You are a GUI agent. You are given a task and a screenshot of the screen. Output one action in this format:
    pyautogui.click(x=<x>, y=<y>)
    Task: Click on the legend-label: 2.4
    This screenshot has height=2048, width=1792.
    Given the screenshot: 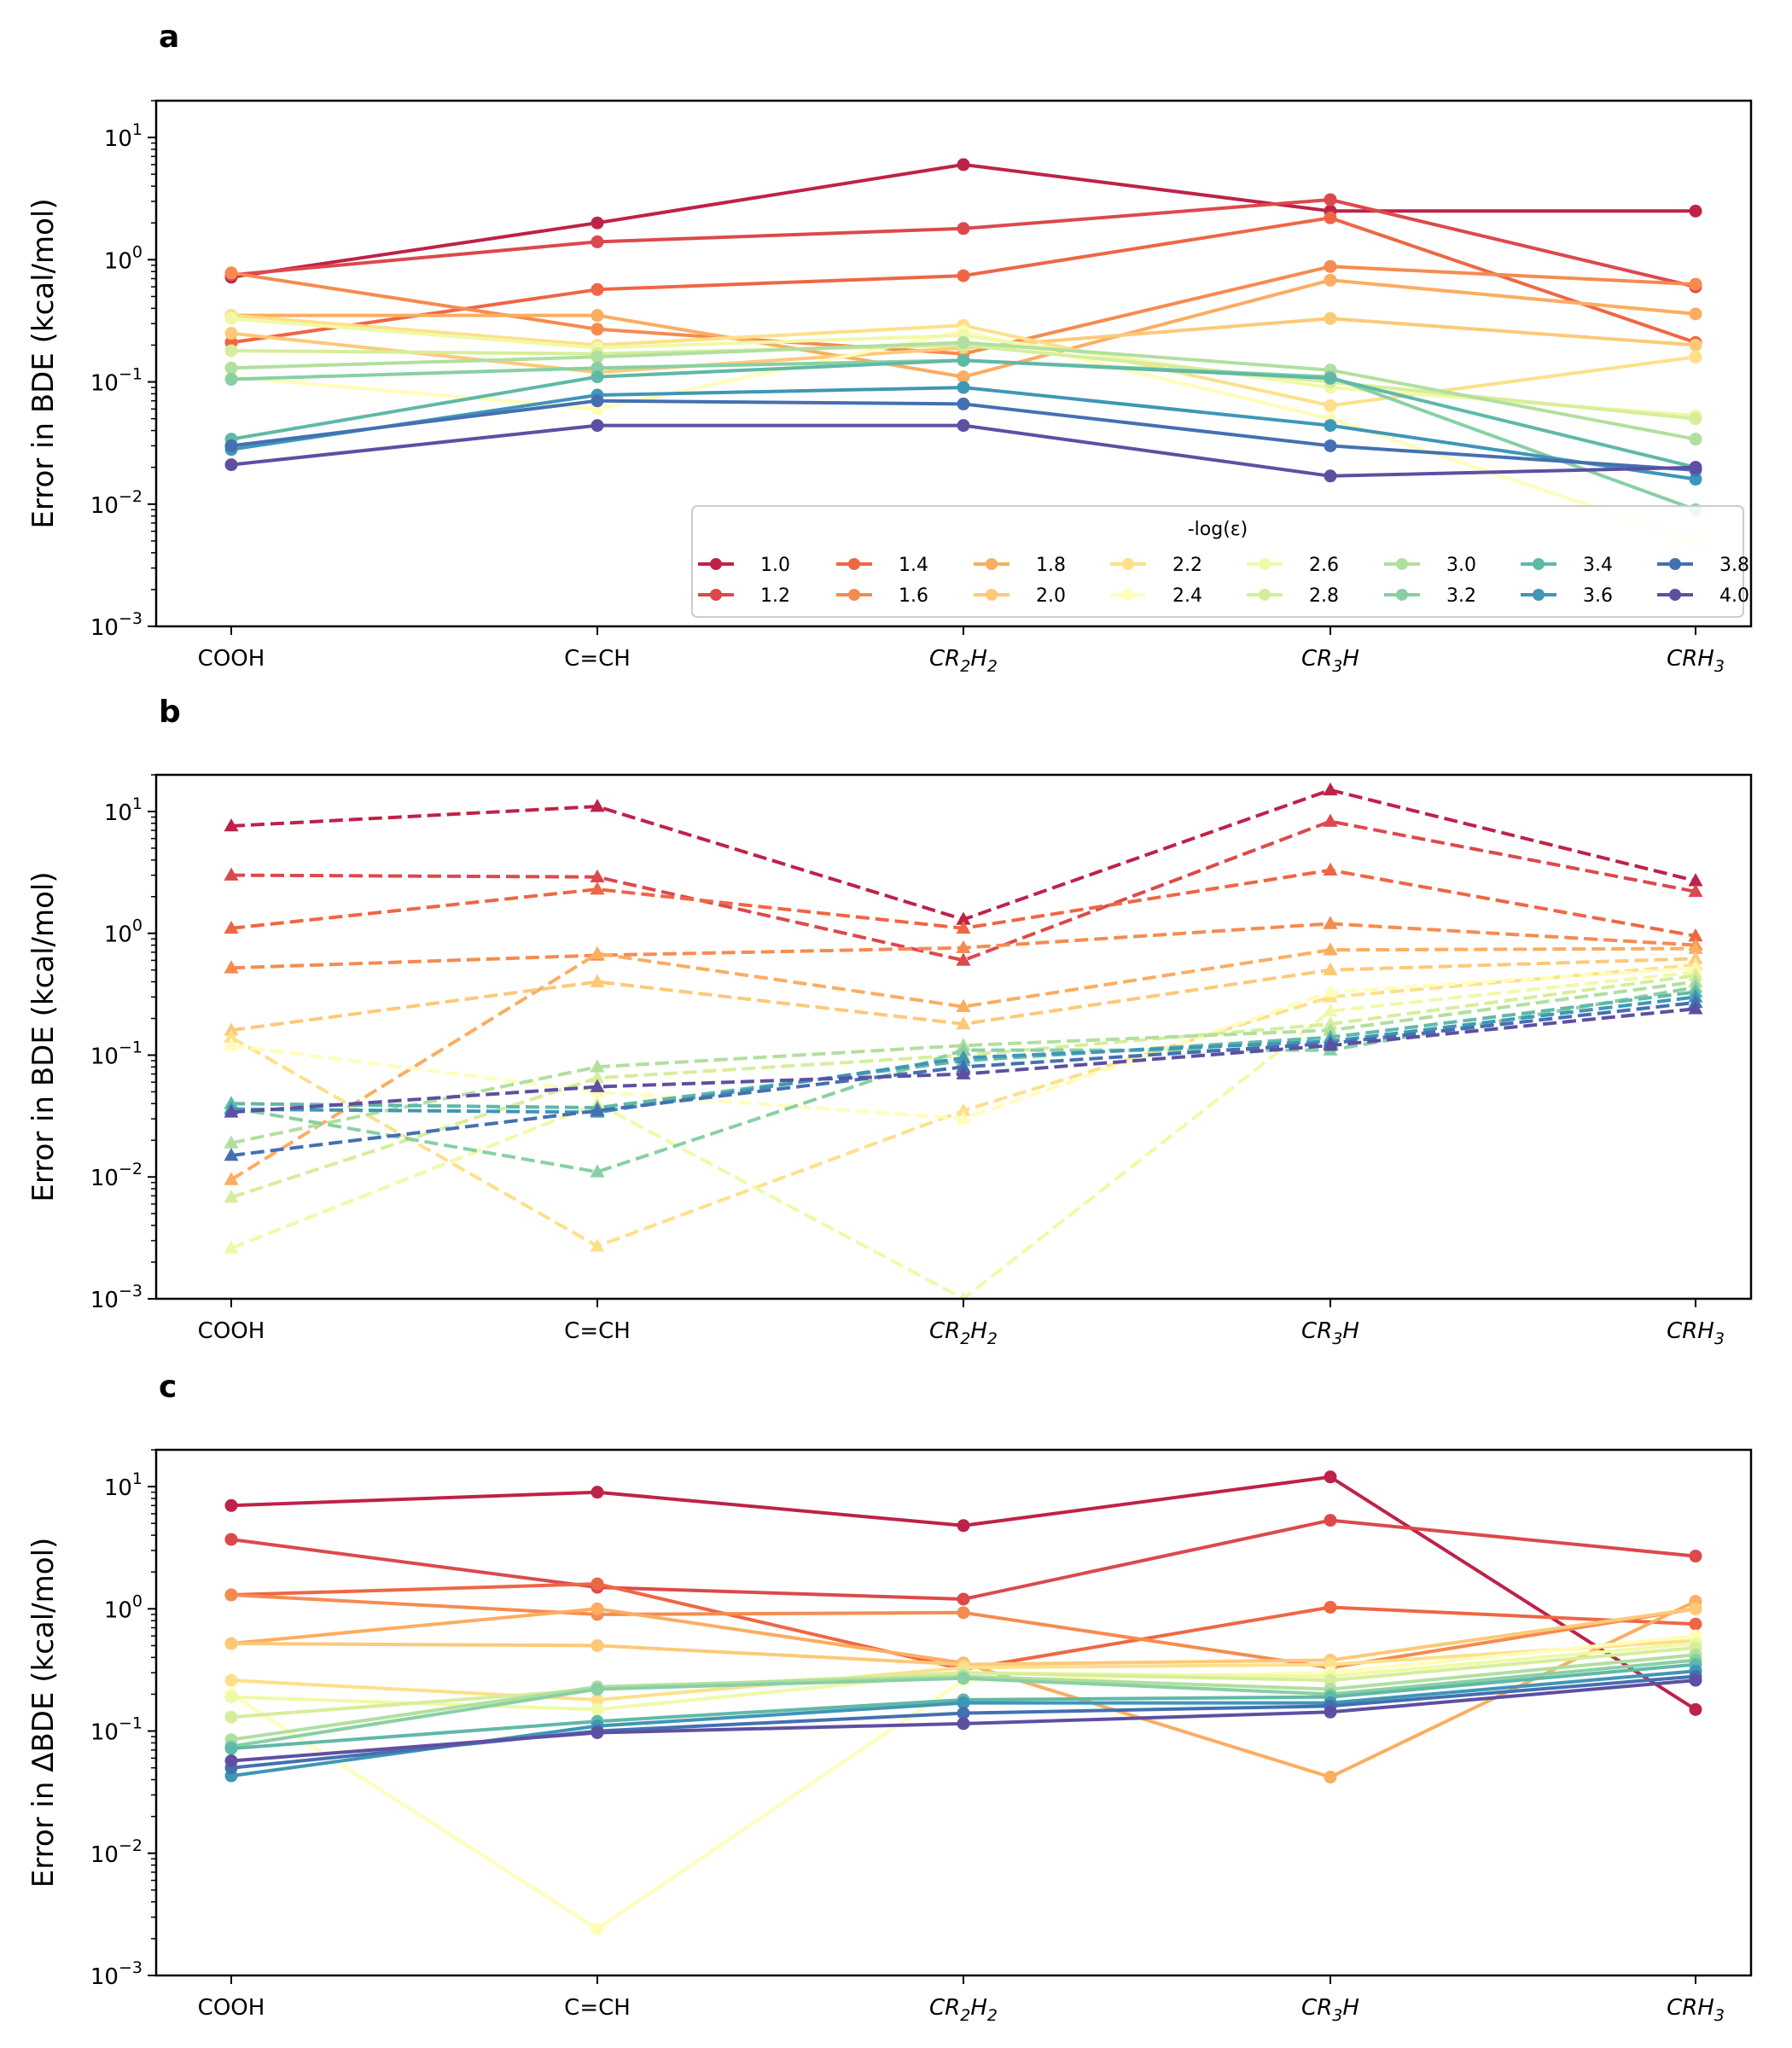 What is the action you would take?
    pyautogui.click(x=1187, y=596)
    